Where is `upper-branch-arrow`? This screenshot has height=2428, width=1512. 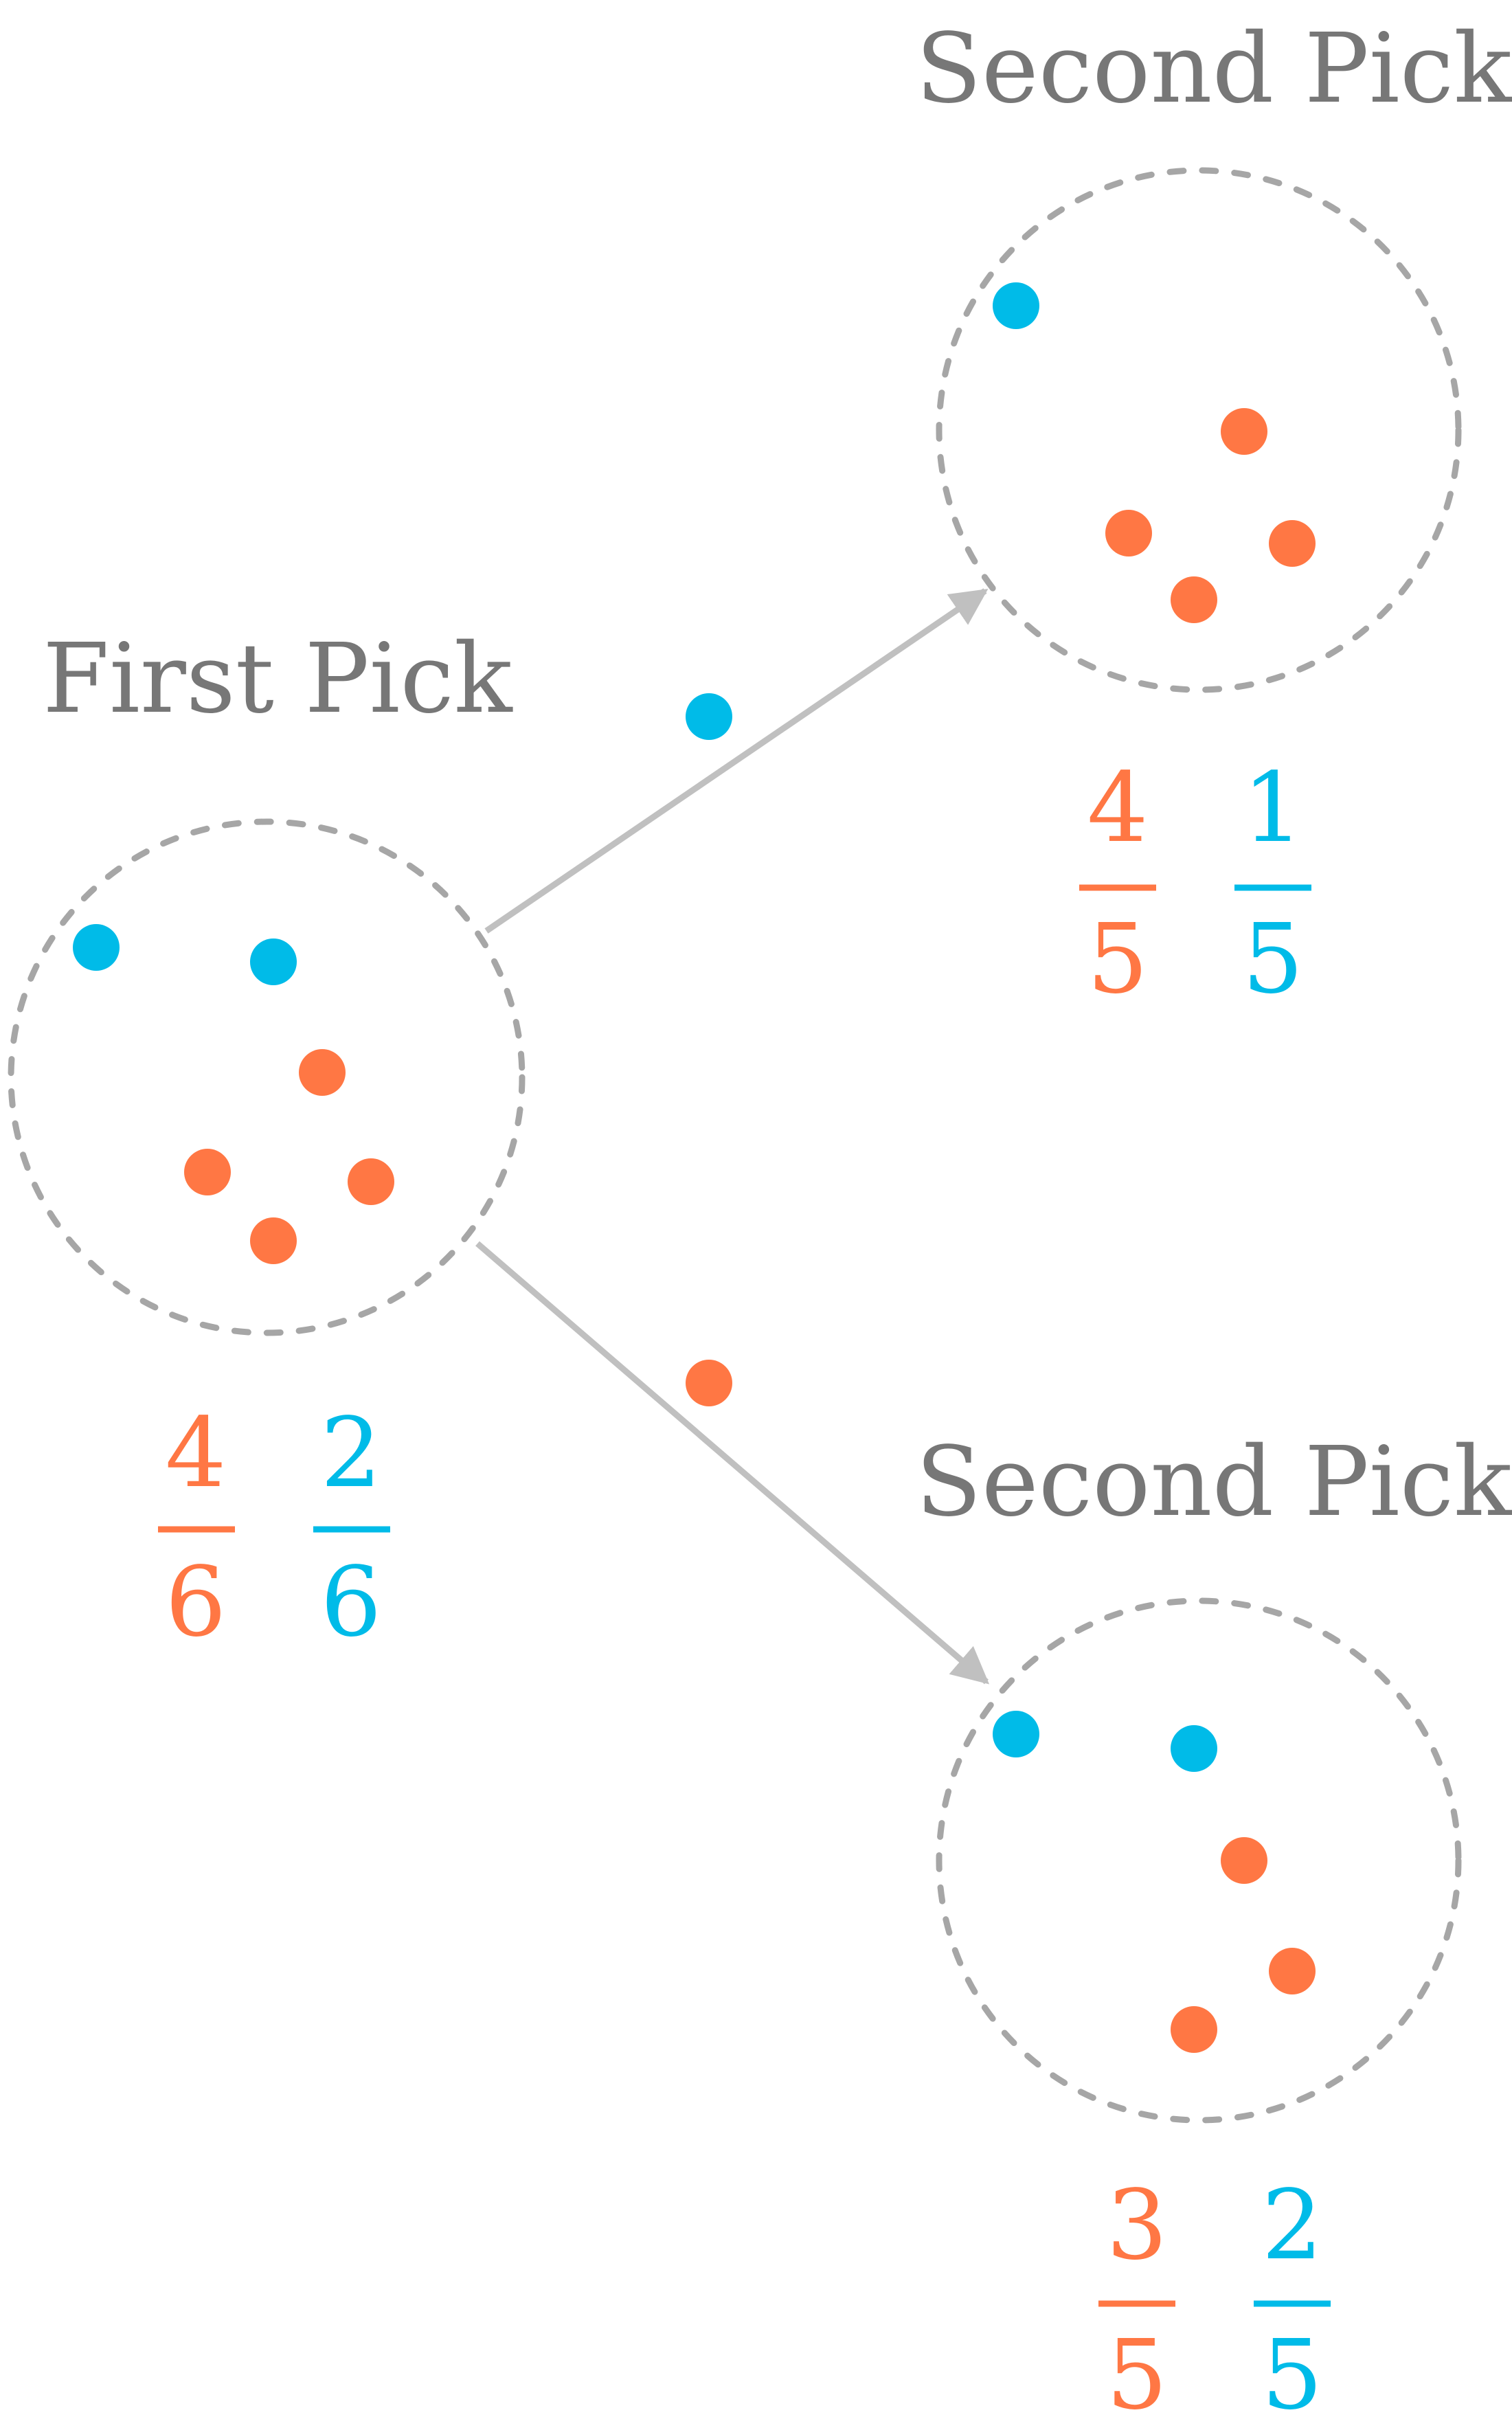 upper-branch-arrow is located at coordinates (736, 761).